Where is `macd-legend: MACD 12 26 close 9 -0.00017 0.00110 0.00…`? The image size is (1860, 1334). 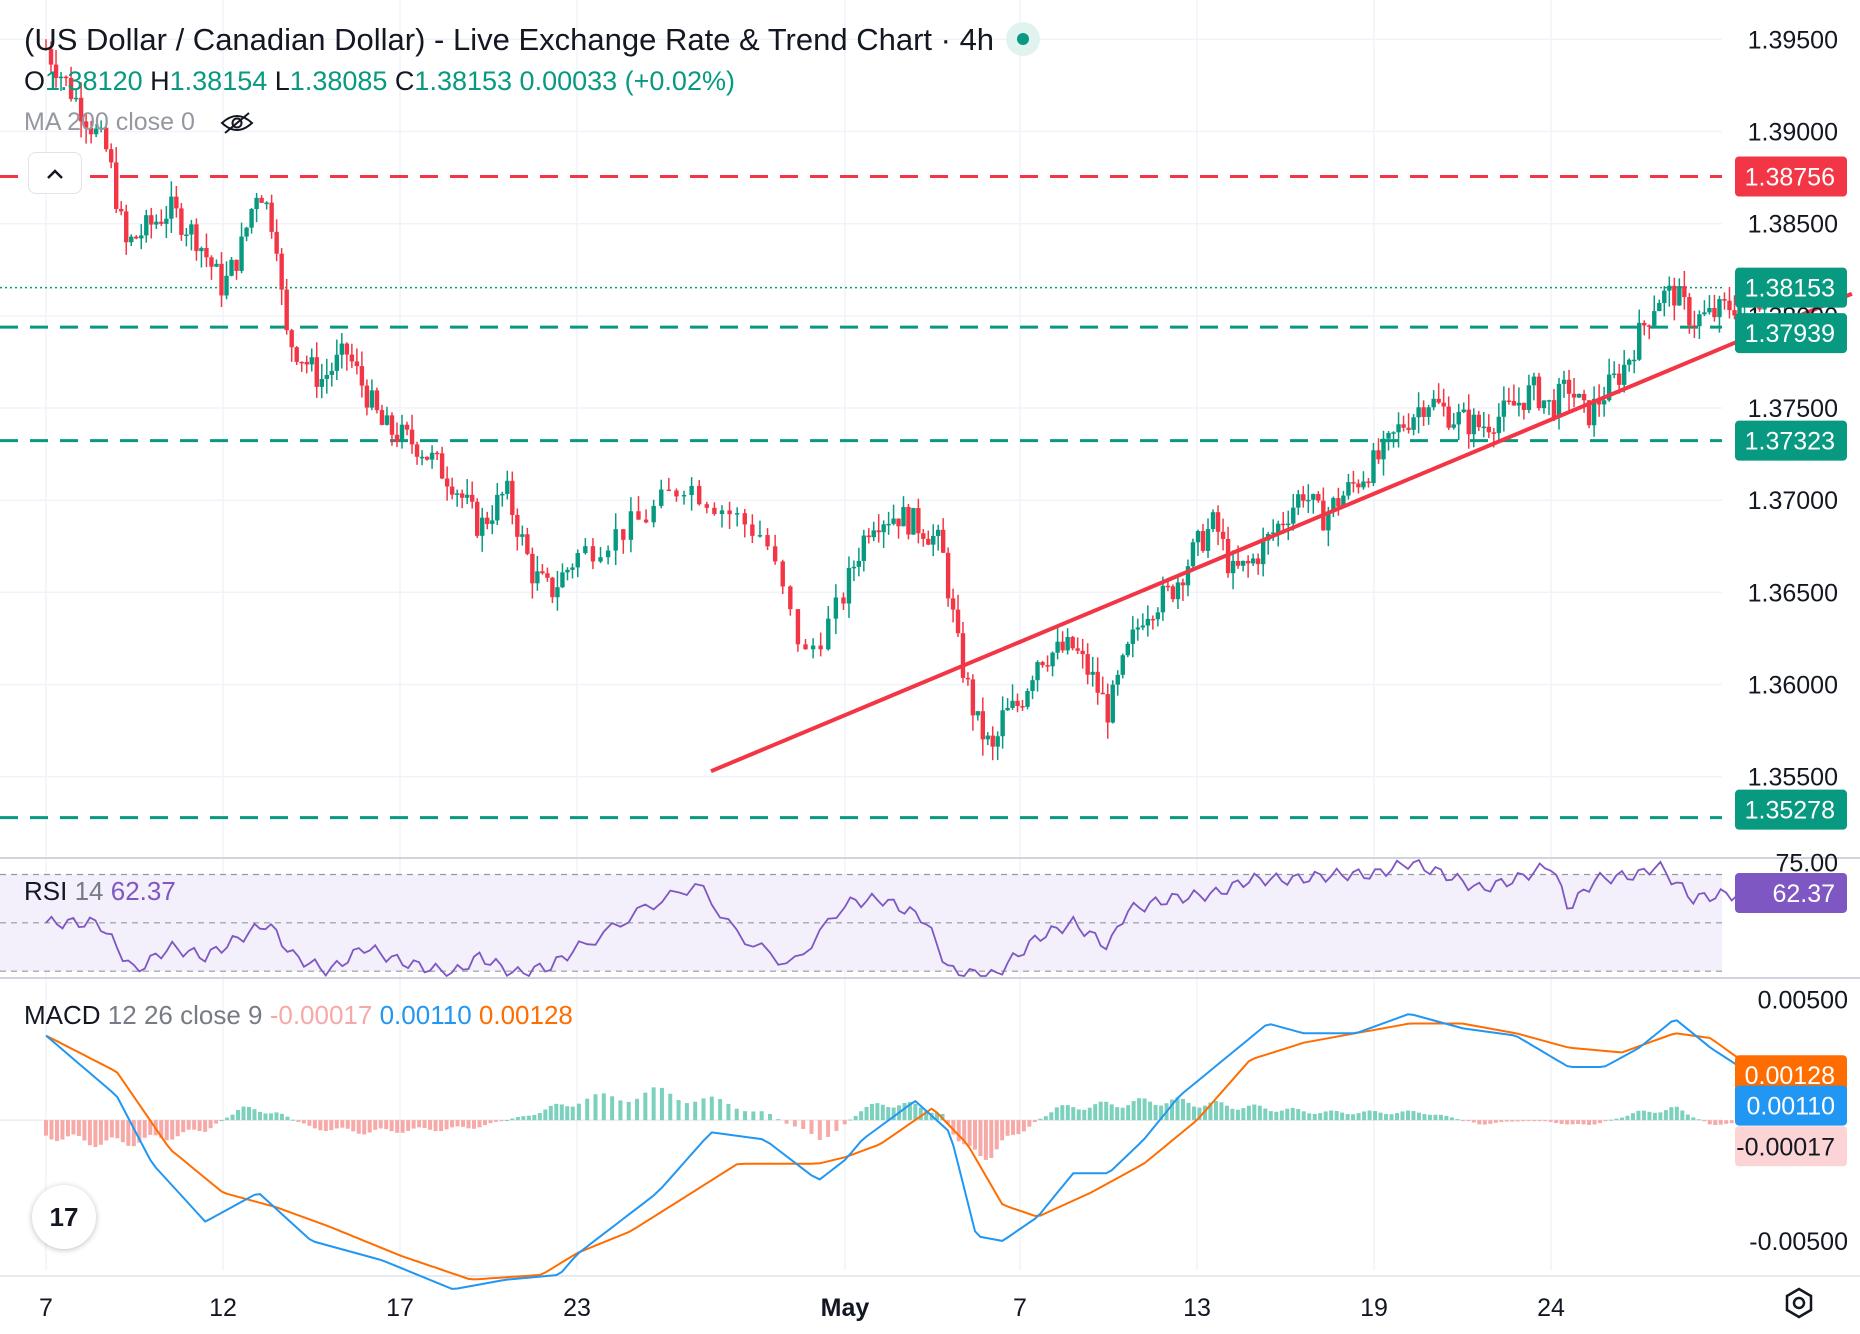
macd-legend: MACD 12 26 close 9 -0.00017 0.00110 0.00… is located at coordinates (298, 1015).